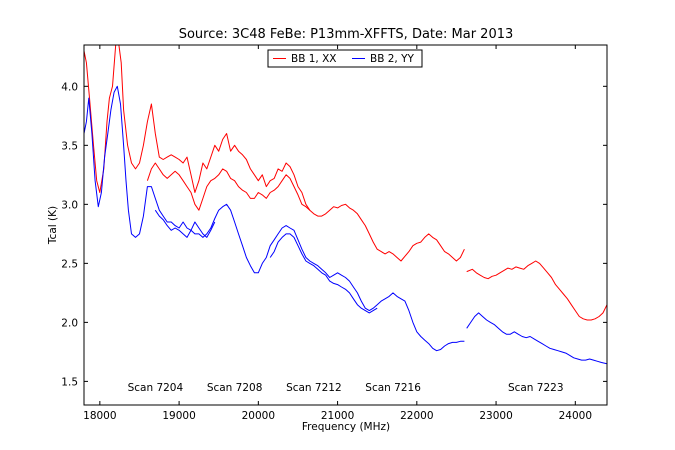 The image size is (675, 450). Describe the element at coordinates (393, 388) in the screenshot. I see `scan-annotation: Scan 7216` at that location.